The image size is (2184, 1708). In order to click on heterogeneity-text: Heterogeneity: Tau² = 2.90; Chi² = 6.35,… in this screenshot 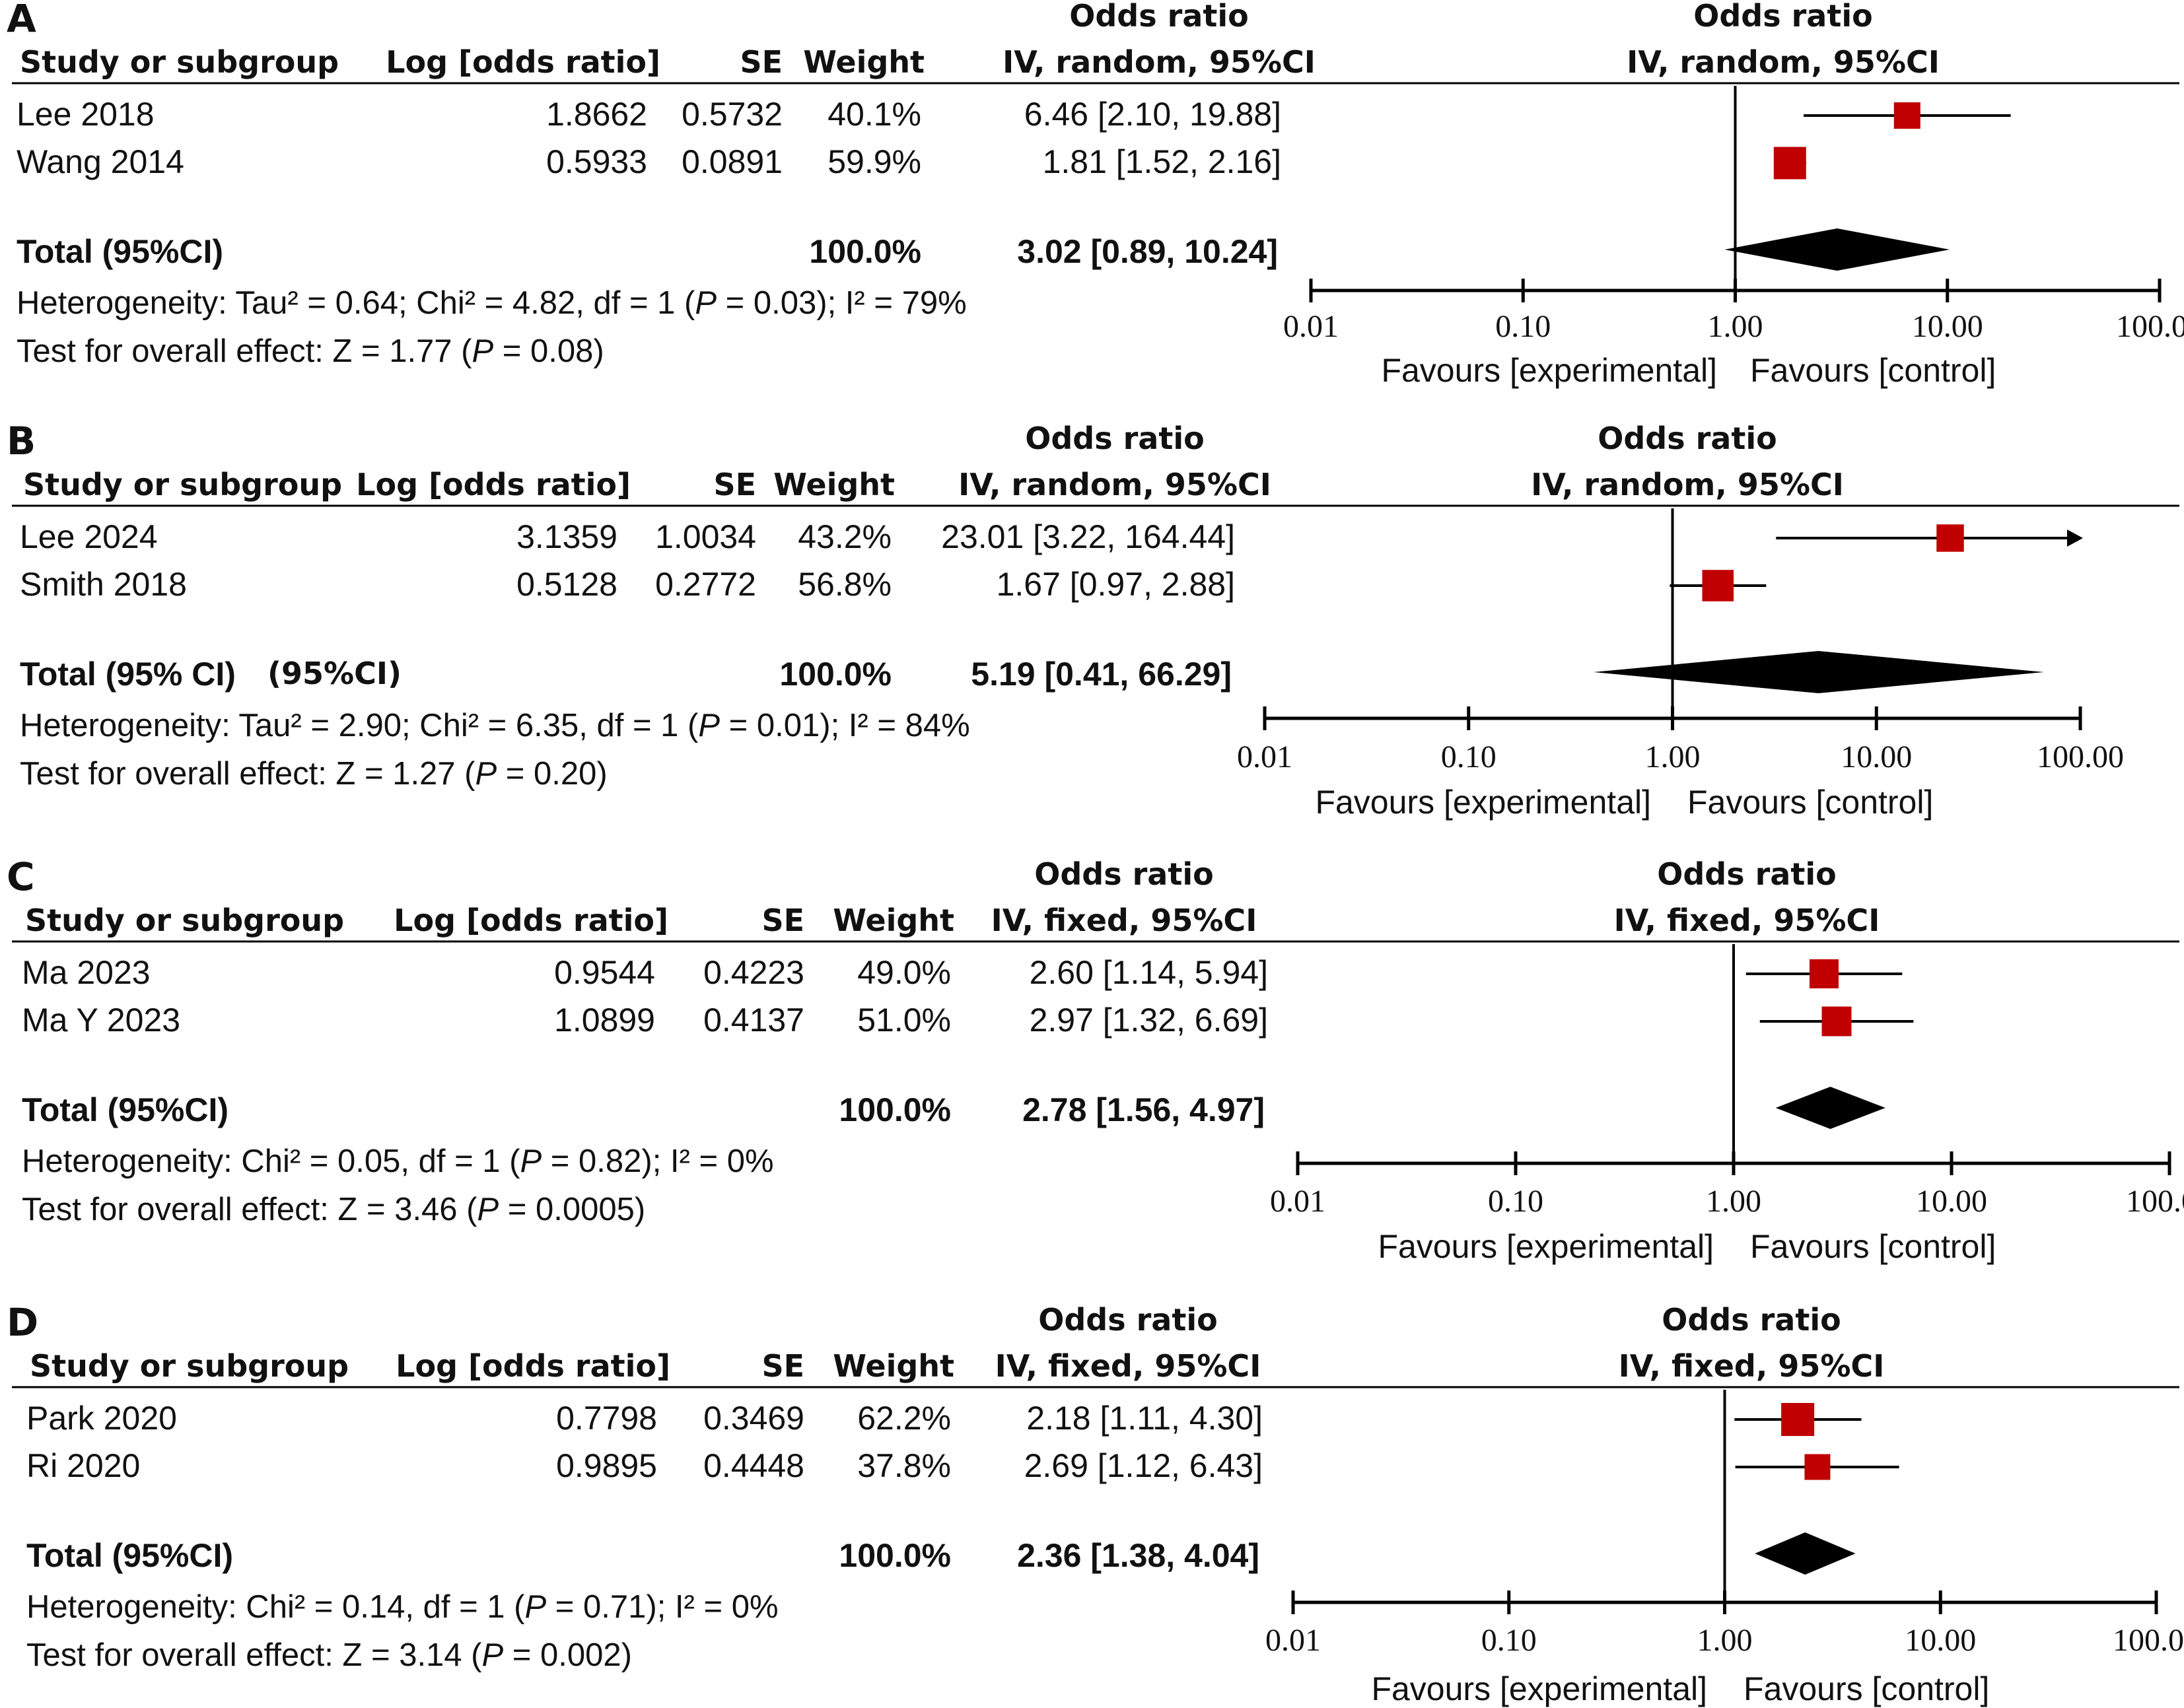, I will do `click(495, 725)`.